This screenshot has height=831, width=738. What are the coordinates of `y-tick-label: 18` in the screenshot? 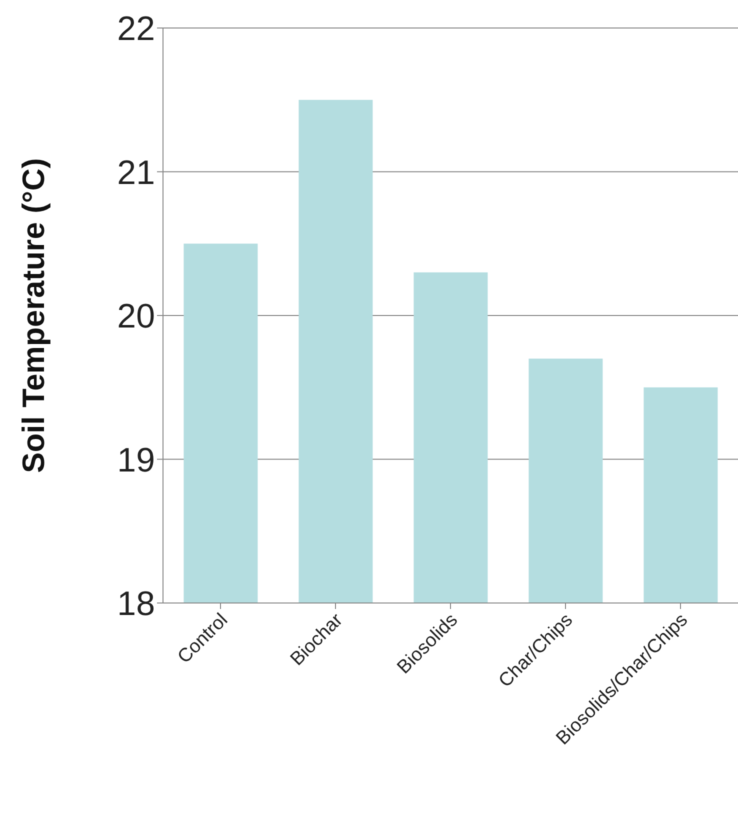 It's located at (136, 604).